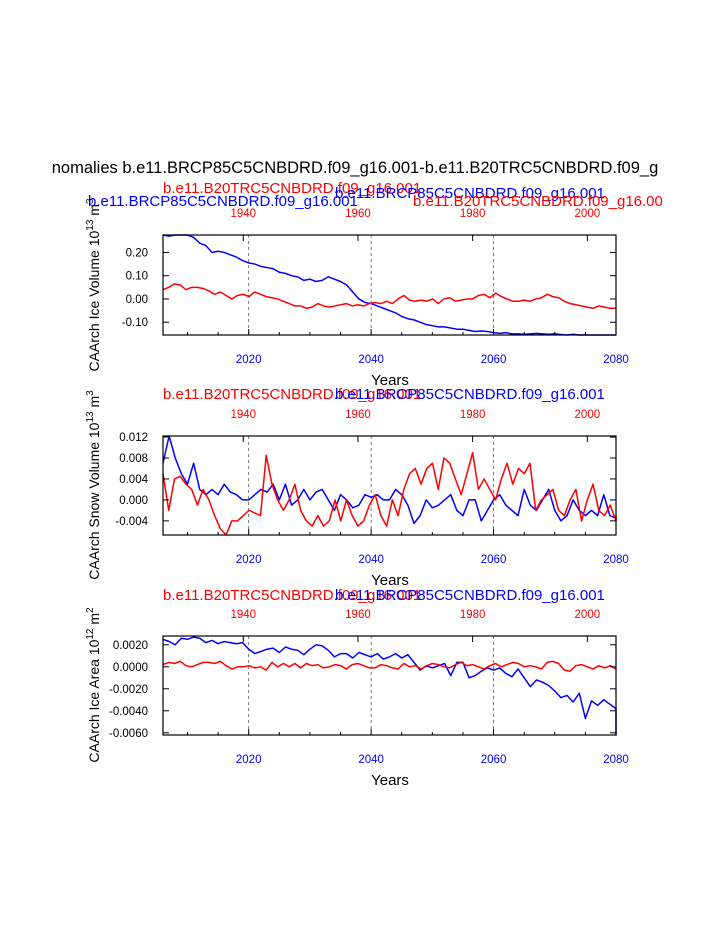 This screenshot has width=723, height=935. Describe the element at coordinates (94, 500) in the screenshot. I see `y-axis-label-name: CAArch Snow Volume 10` at that location.